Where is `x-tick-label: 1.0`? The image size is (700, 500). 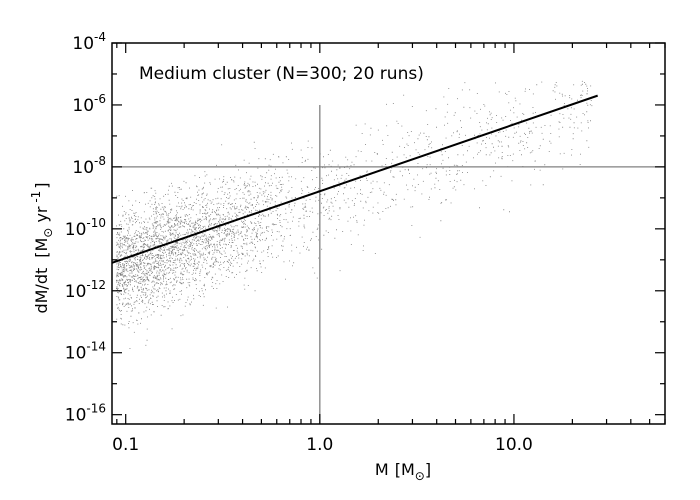
x-tick-label: 1.0 is located at coordinates (319, 445).